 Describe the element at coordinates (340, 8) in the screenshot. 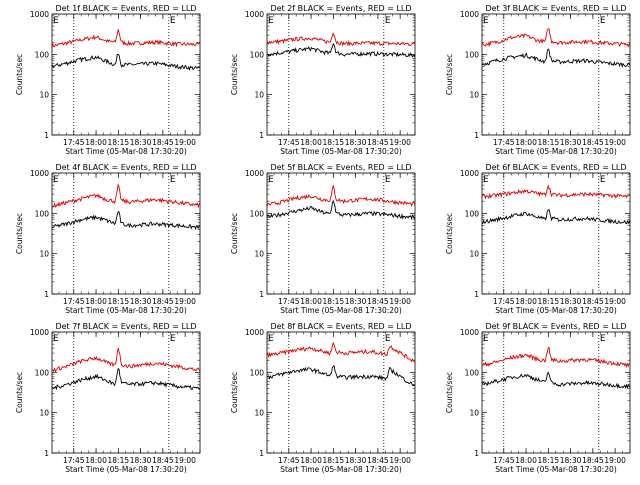

I see `panel-title: Det 2f BLACK = Events, RED = LLD` at that location.